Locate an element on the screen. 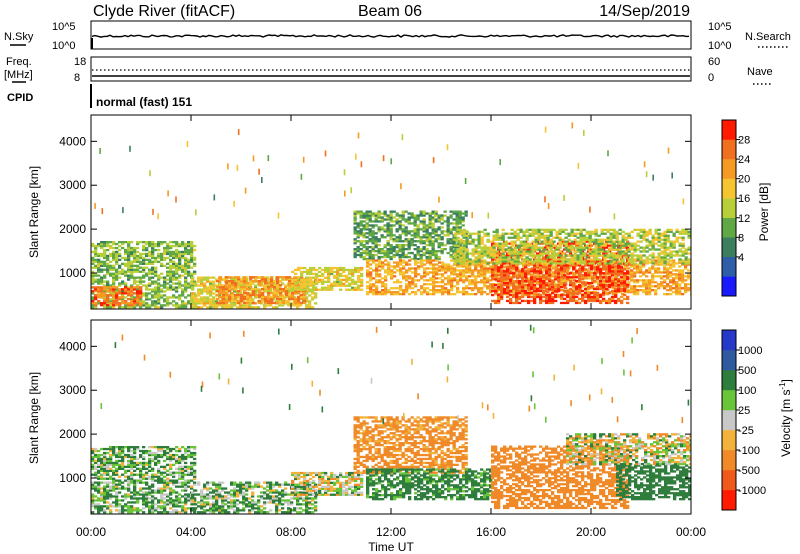 This screenshot has height=554, width=800. nsearch-tick-low: 10^0 is located at coordinates (720, 46).